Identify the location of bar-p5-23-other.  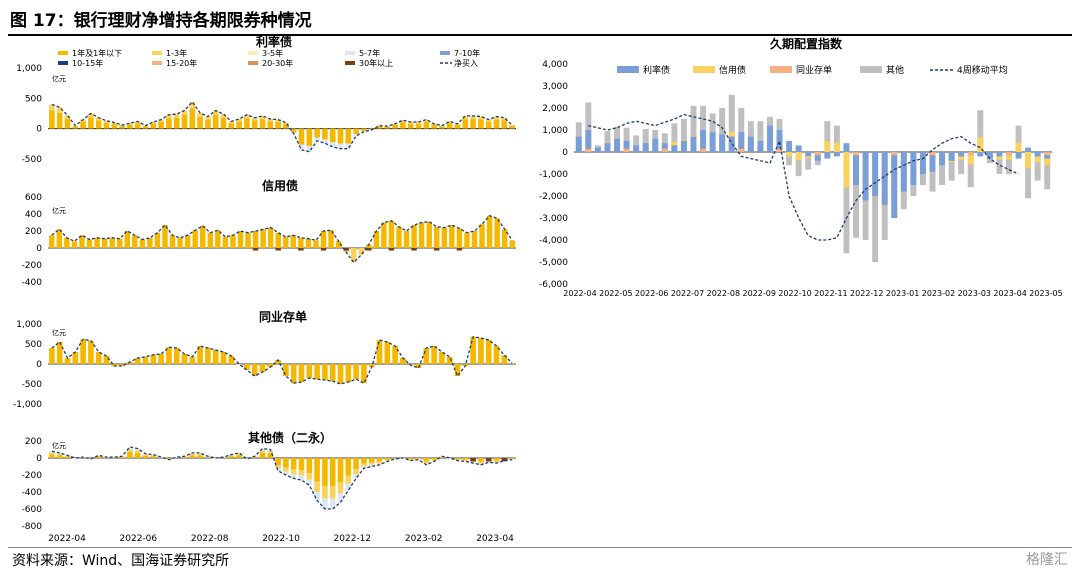
(798, 164).